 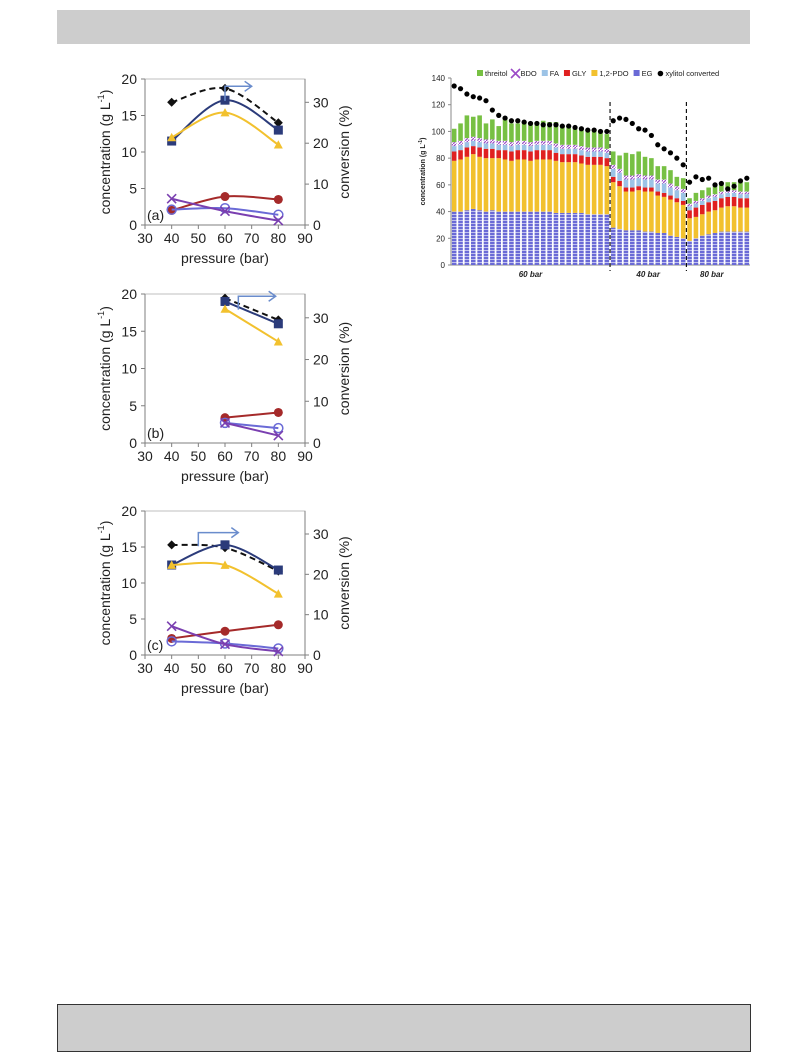 What do you see at coordinates (440, 158) in the screenshot?
I see `y-tick-label: 80` at bounding box center [440, 158].